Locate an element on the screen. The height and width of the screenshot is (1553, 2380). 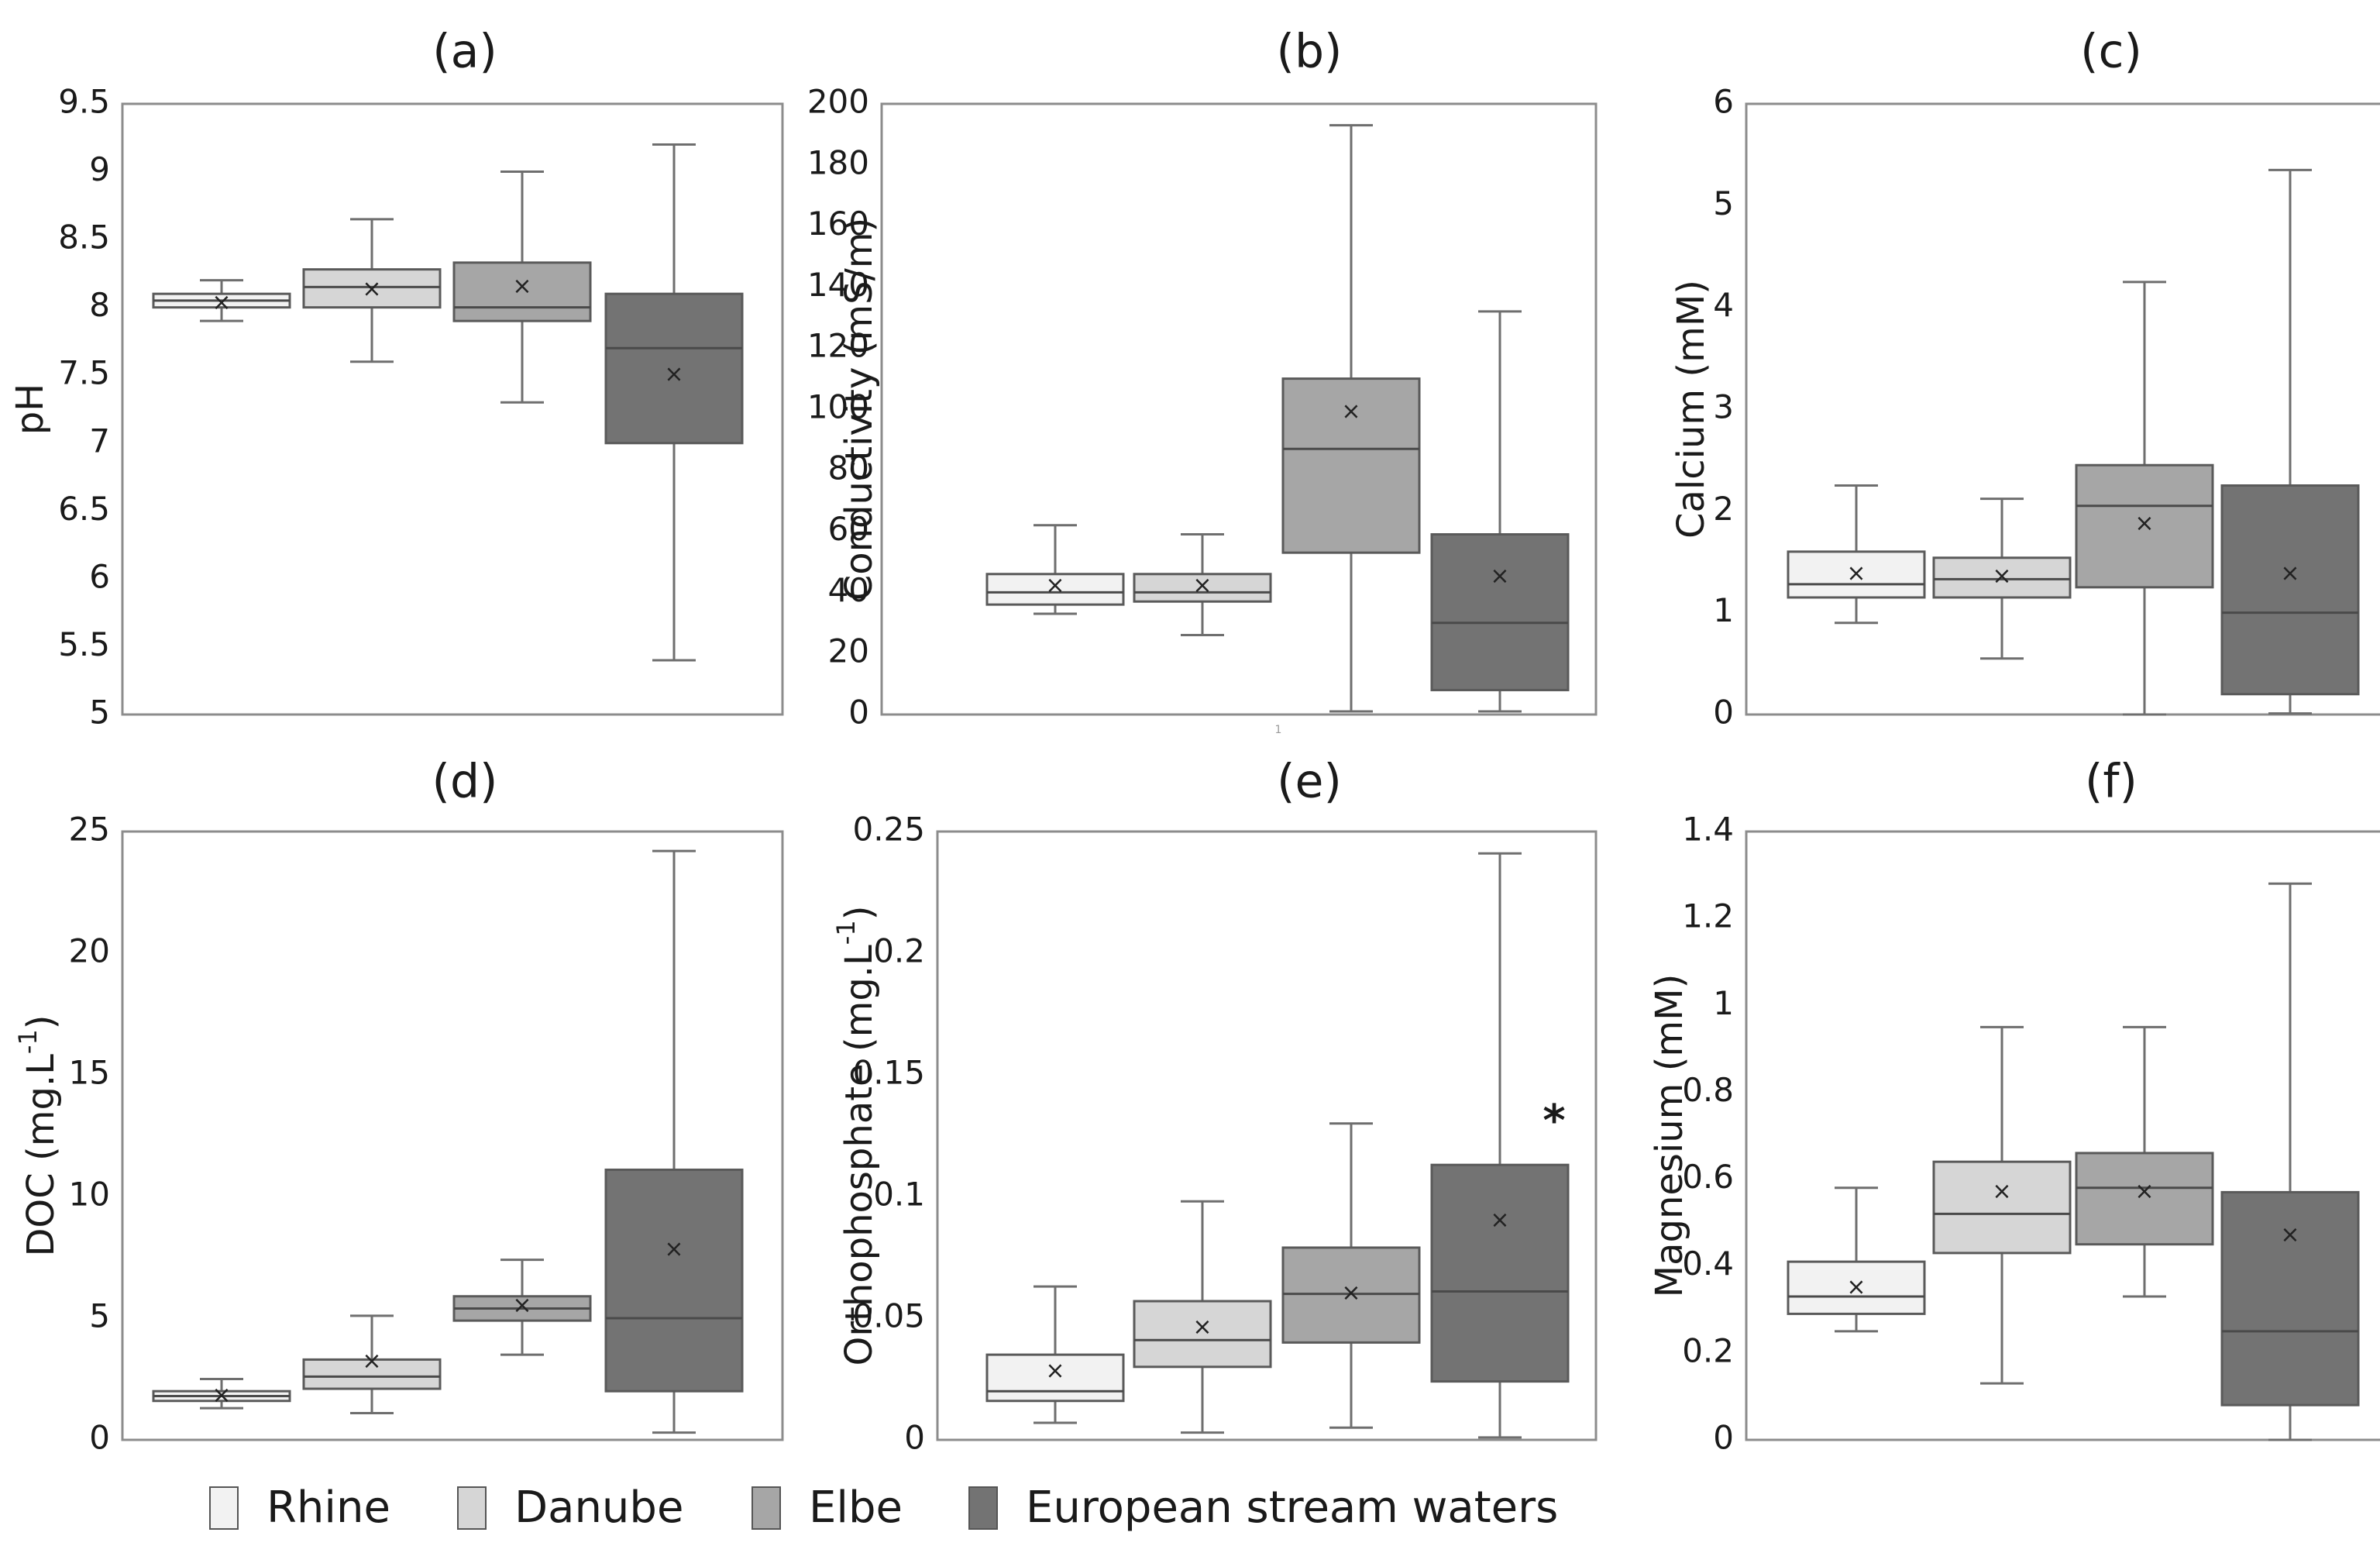
mean-marker-a-3: × is located at coordinates (674, 374).